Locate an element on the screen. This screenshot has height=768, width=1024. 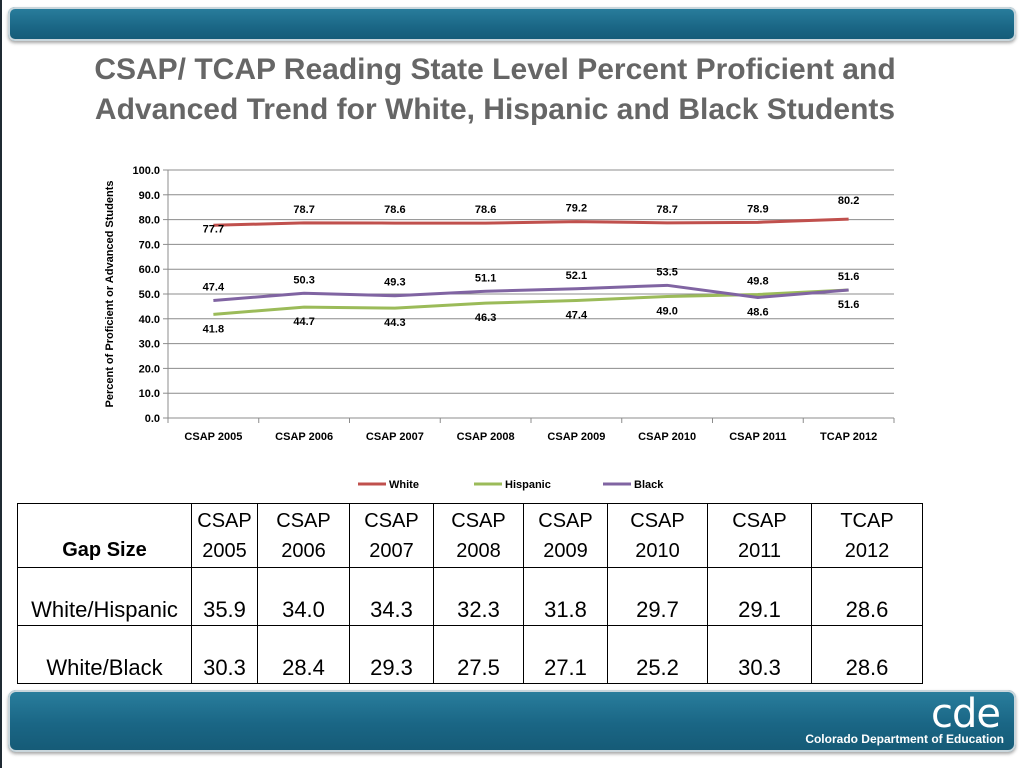
data-label-black: 51.6 is located at coordinates (848, 277).